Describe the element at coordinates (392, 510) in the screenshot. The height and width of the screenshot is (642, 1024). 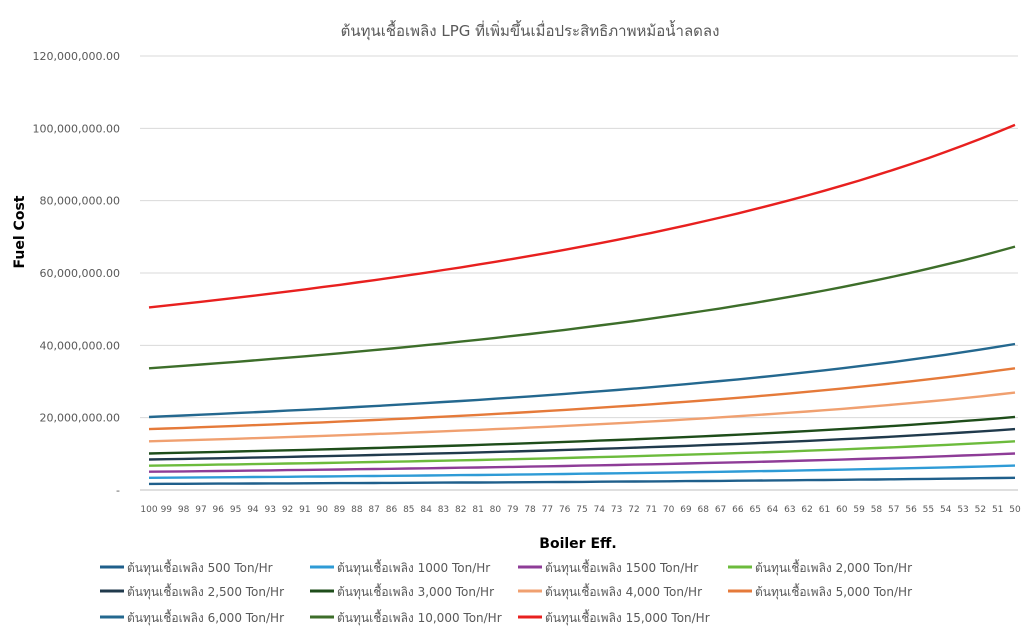
I see `x-tick-label: 86` at that location.